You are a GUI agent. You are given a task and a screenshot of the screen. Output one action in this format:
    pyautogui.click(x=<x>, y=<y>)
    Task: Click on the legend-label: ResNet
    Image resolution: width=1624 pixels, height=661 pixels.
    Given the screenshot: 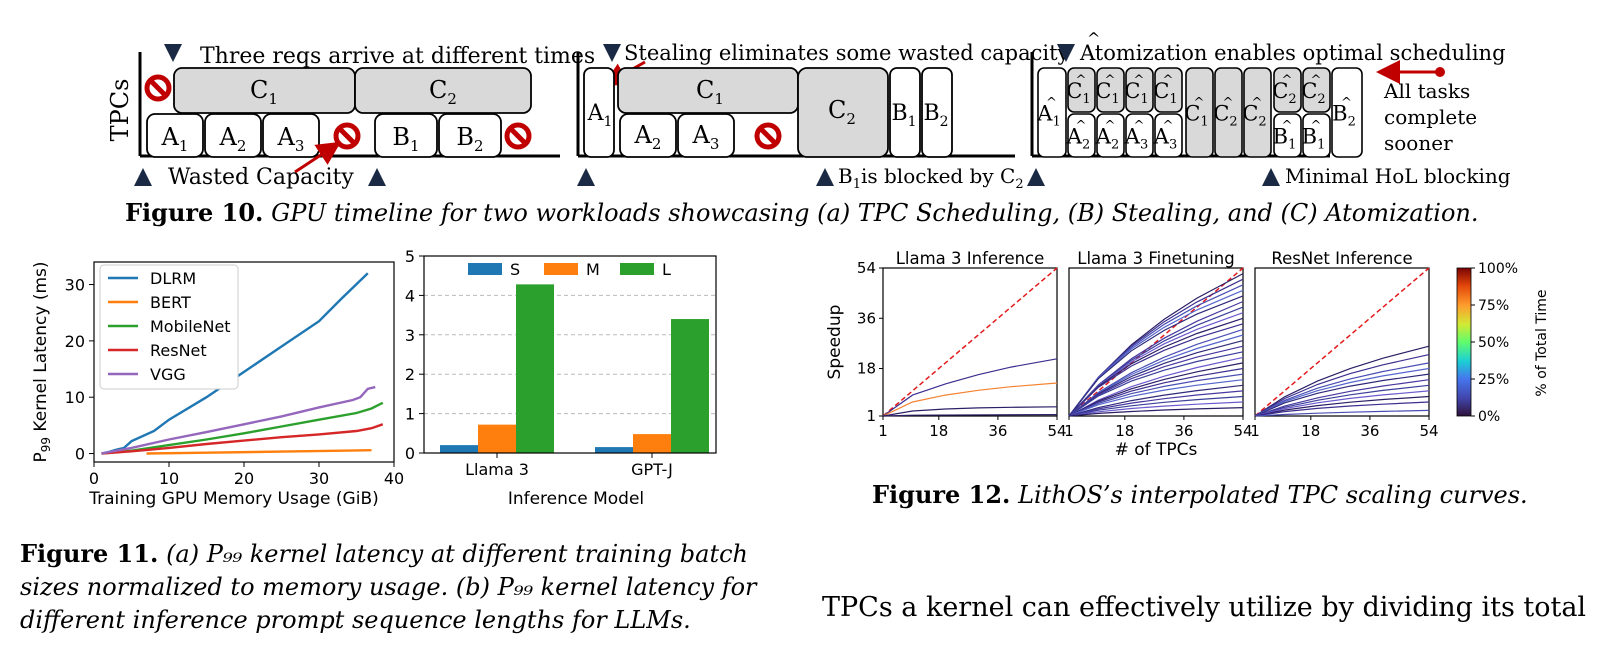 What is the action you would take?
    pyautogui.click(x=178, y=350)
    